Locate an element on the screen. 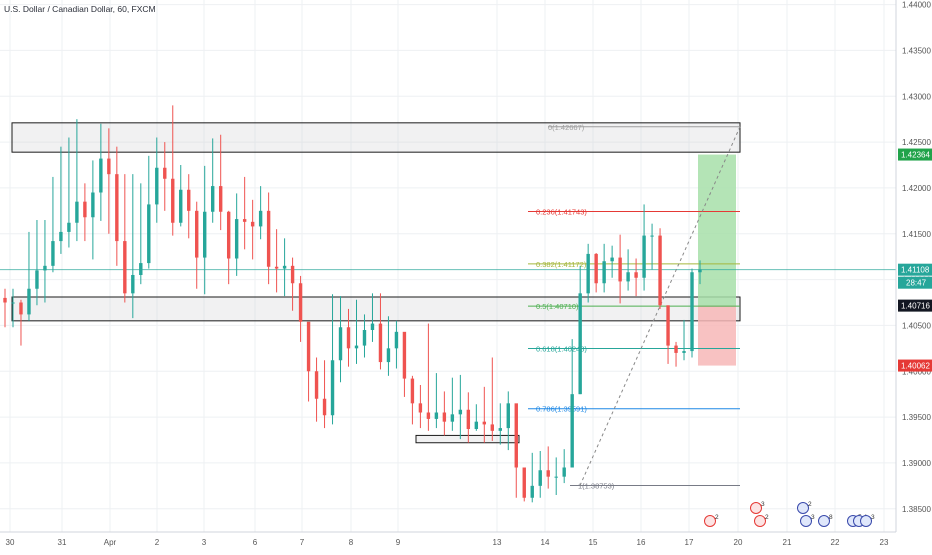  price-tick-label: 1.41500 is located at coordinates (916, 234).